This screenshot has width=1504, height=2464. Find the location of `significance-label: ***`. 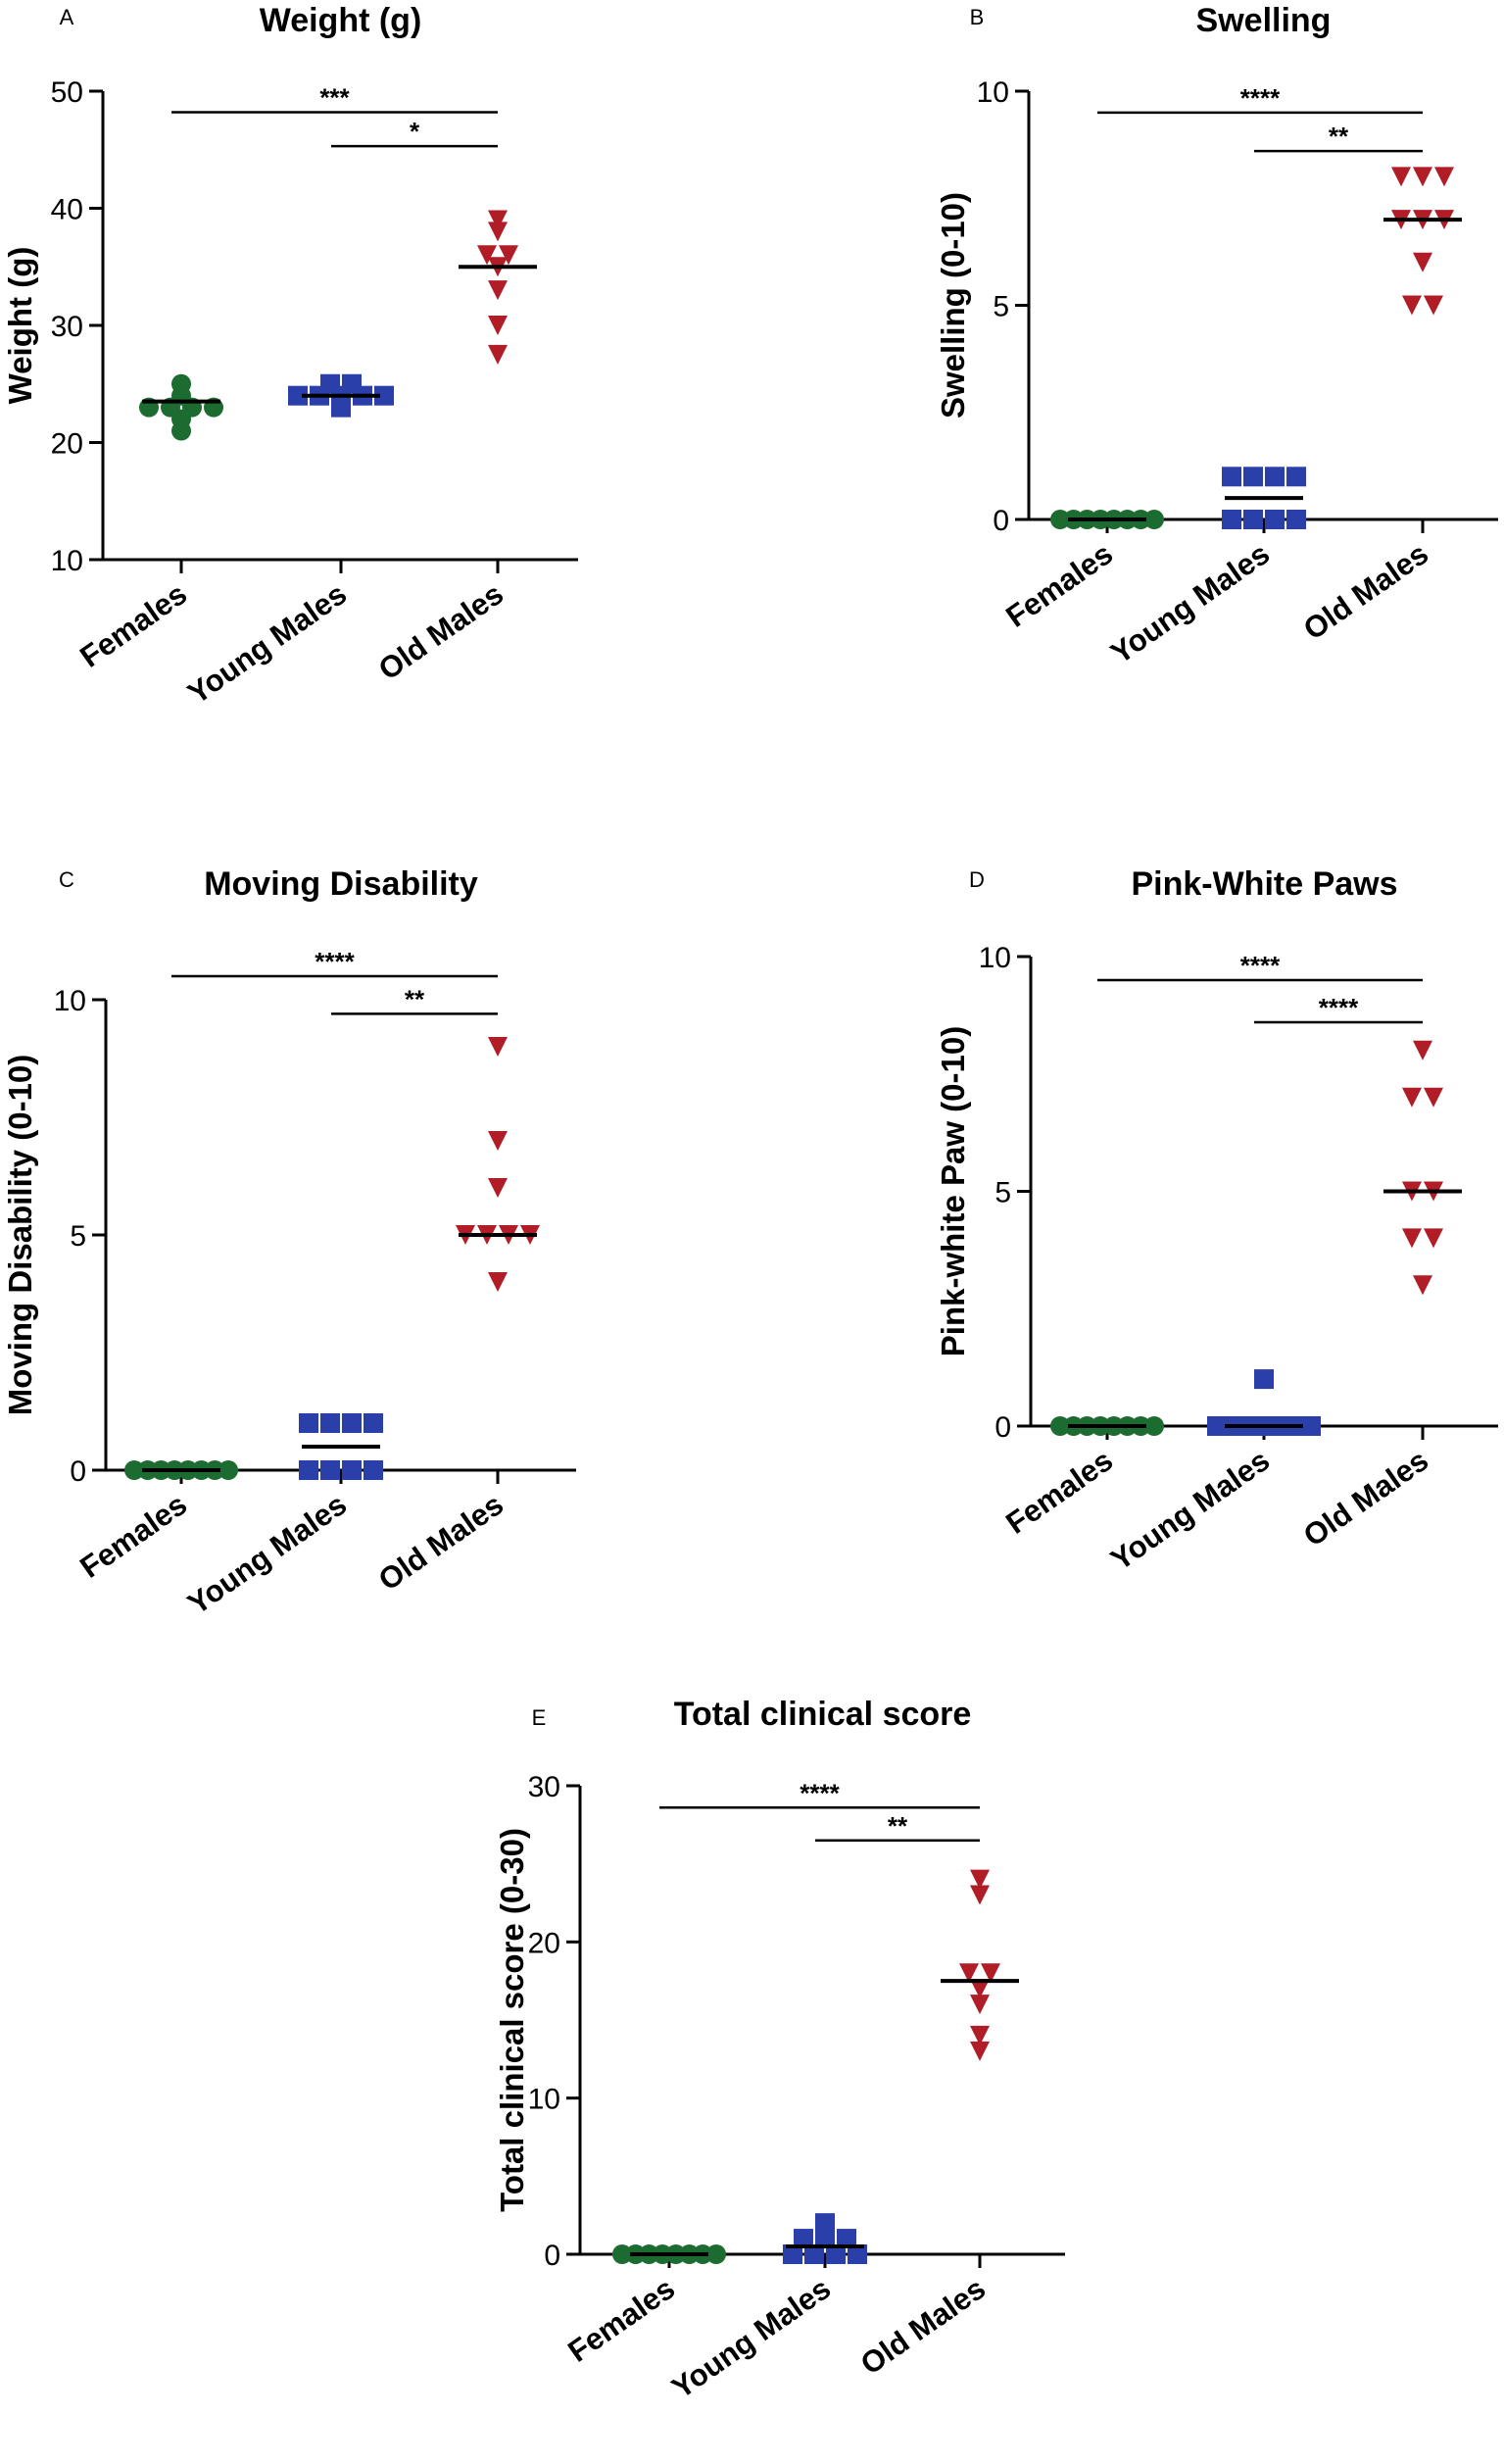

significance-label: *** is located at coordinates (334, 98).